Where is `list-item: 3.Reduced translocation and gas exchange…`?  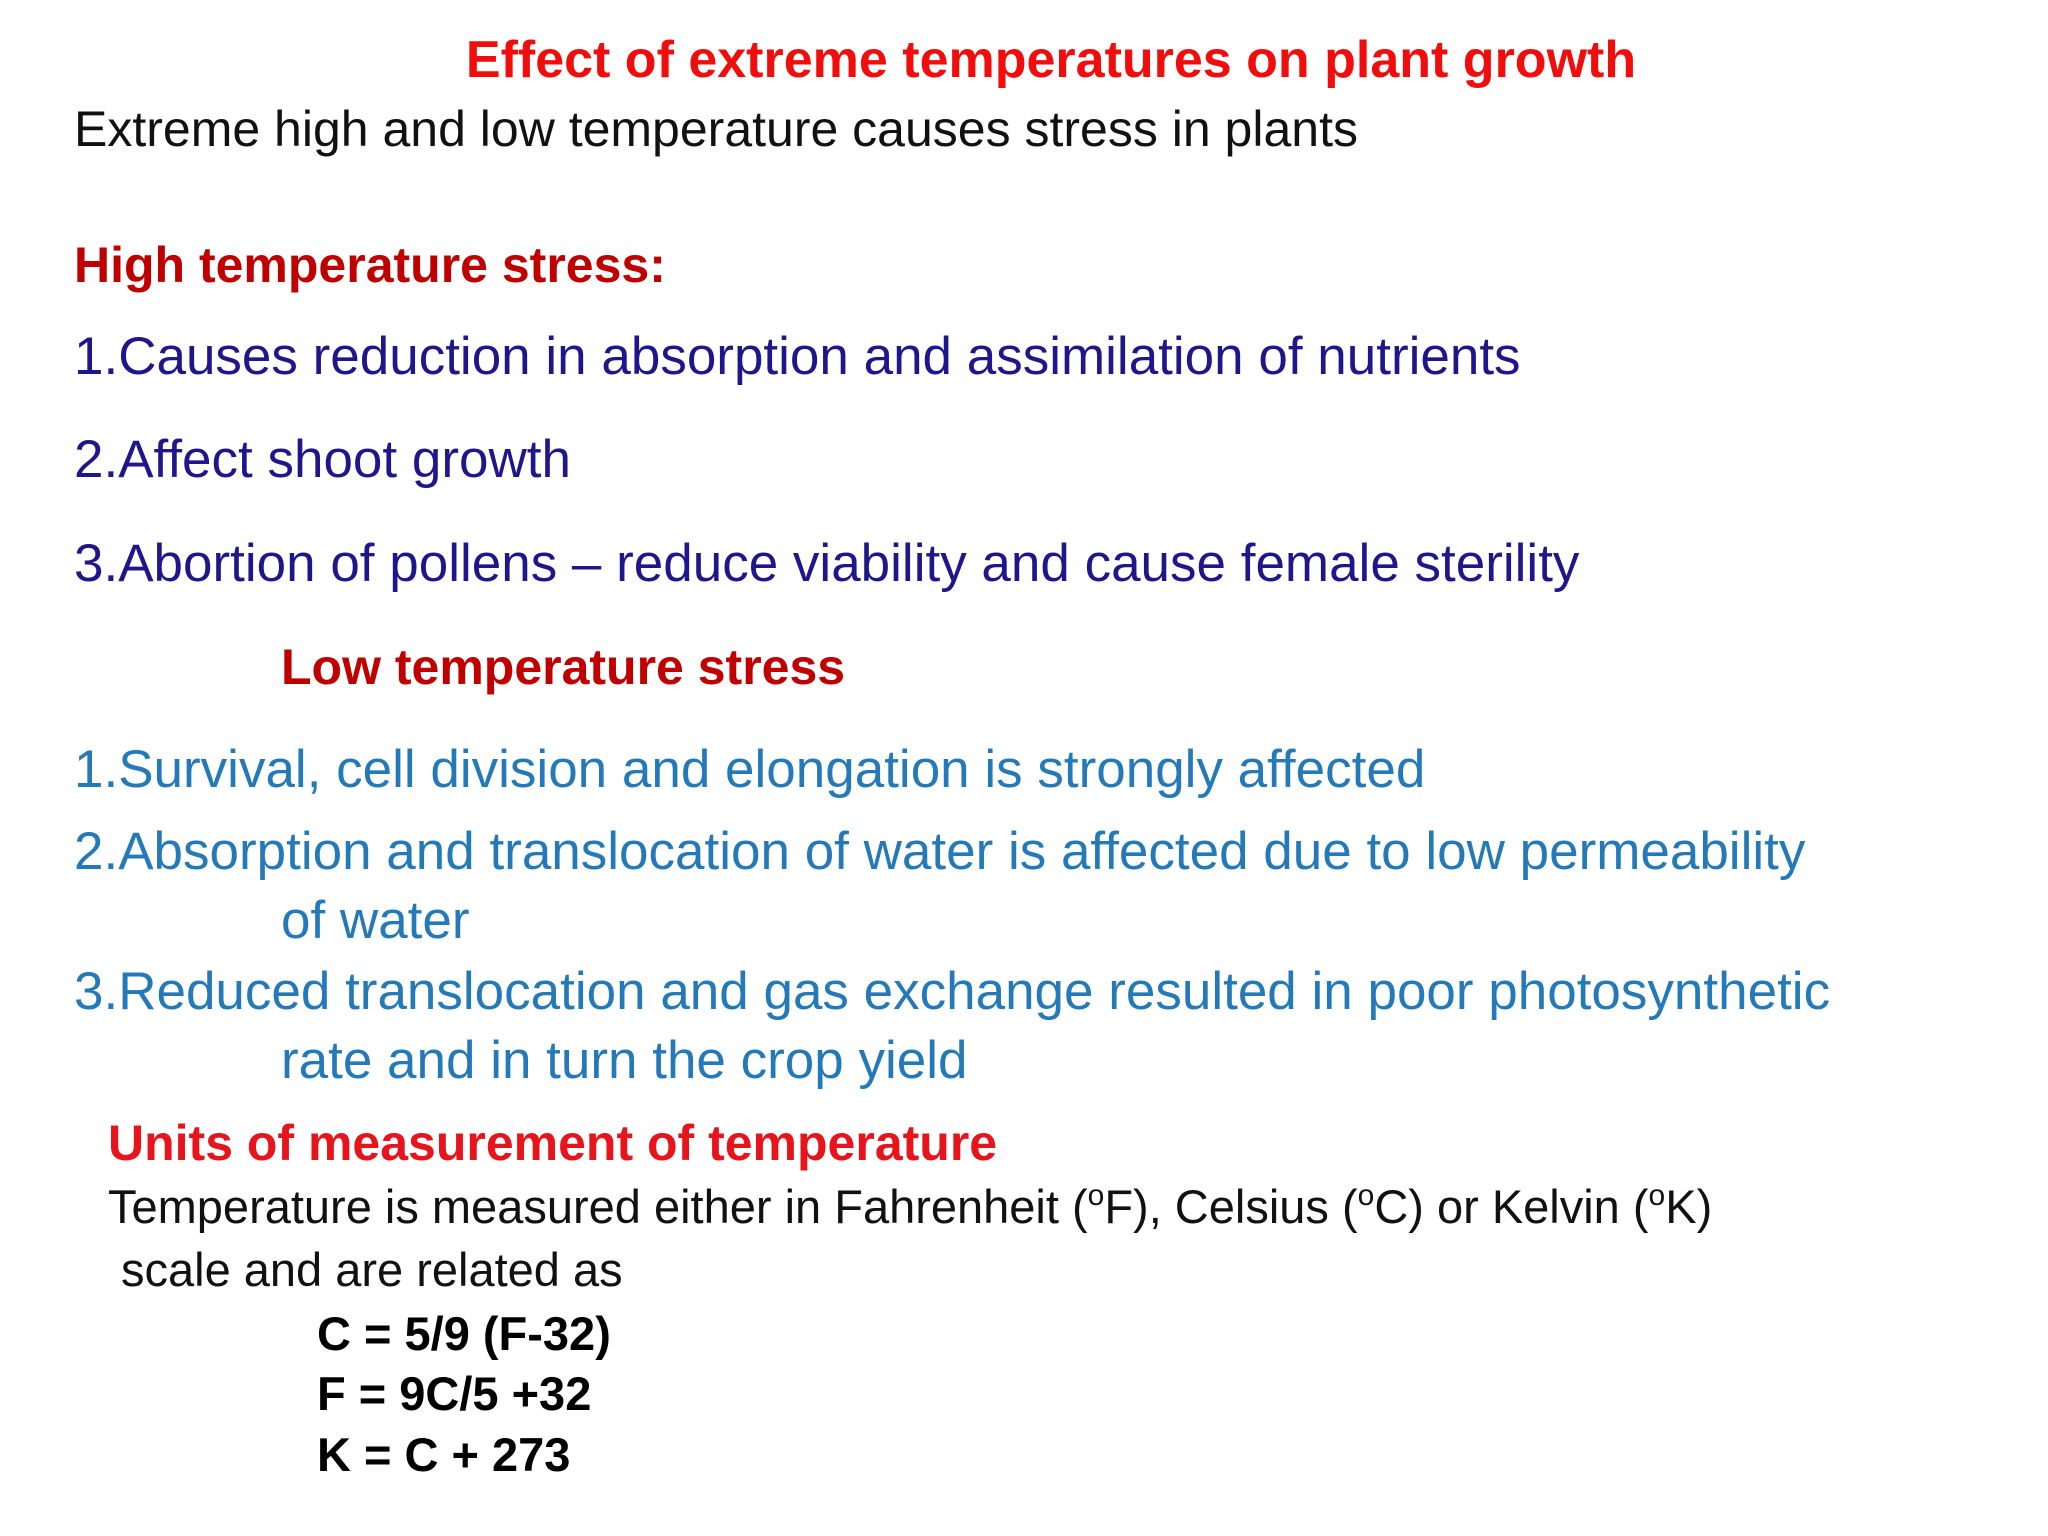 list-item: 3.Reduced translocation and gas exchange… is located at coordinates (952, 991).